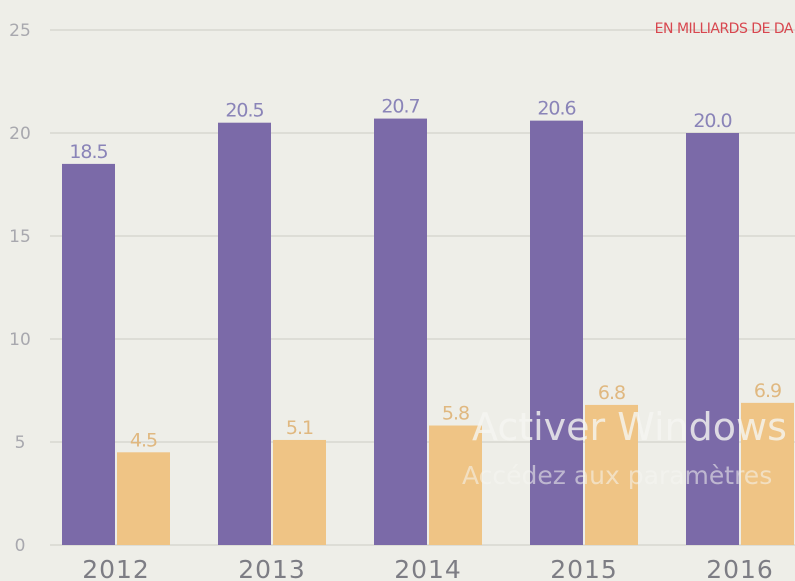 The width and height of the screenshot is (795, 581). I want to click on watermark-activate-windows: Activer Windows, so click(629, 427).